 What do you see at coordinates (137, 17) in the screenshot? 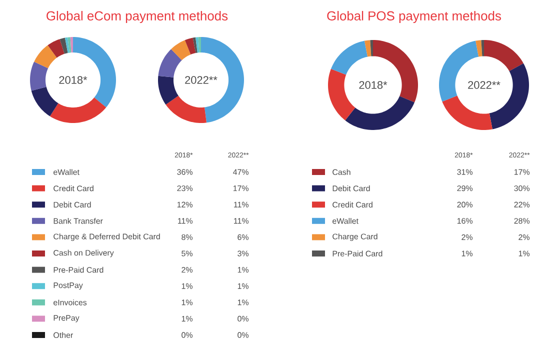
I see `chart-title: Global eCom payment methods` at bounding box center [137, 17].